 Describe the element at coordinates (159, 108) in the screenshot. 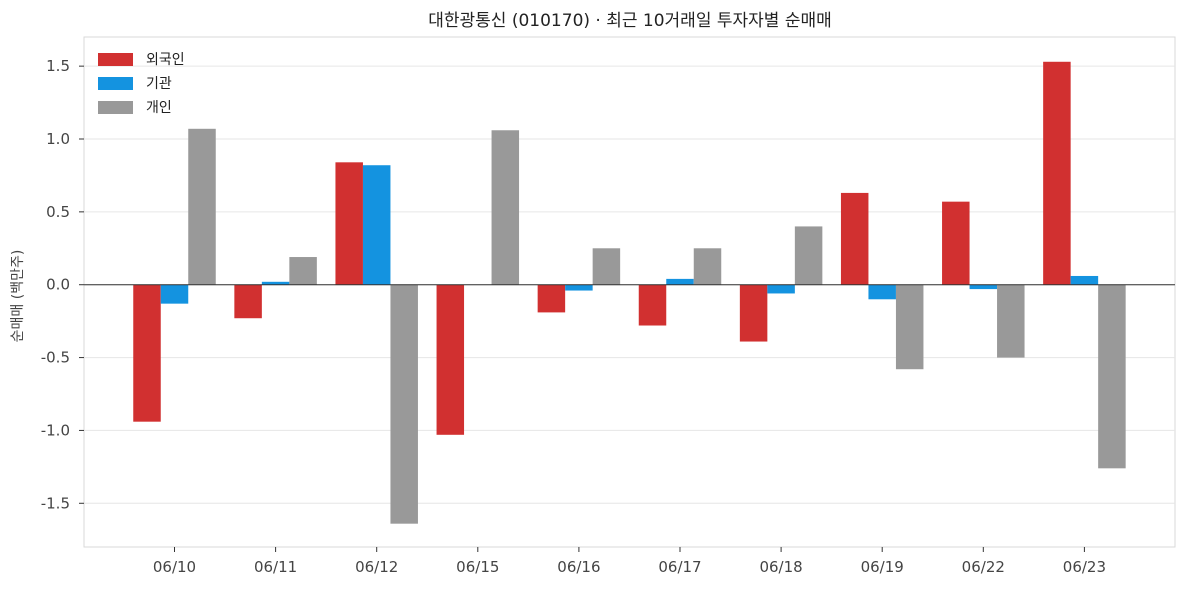

I see `legend-label: 개인` at that location.